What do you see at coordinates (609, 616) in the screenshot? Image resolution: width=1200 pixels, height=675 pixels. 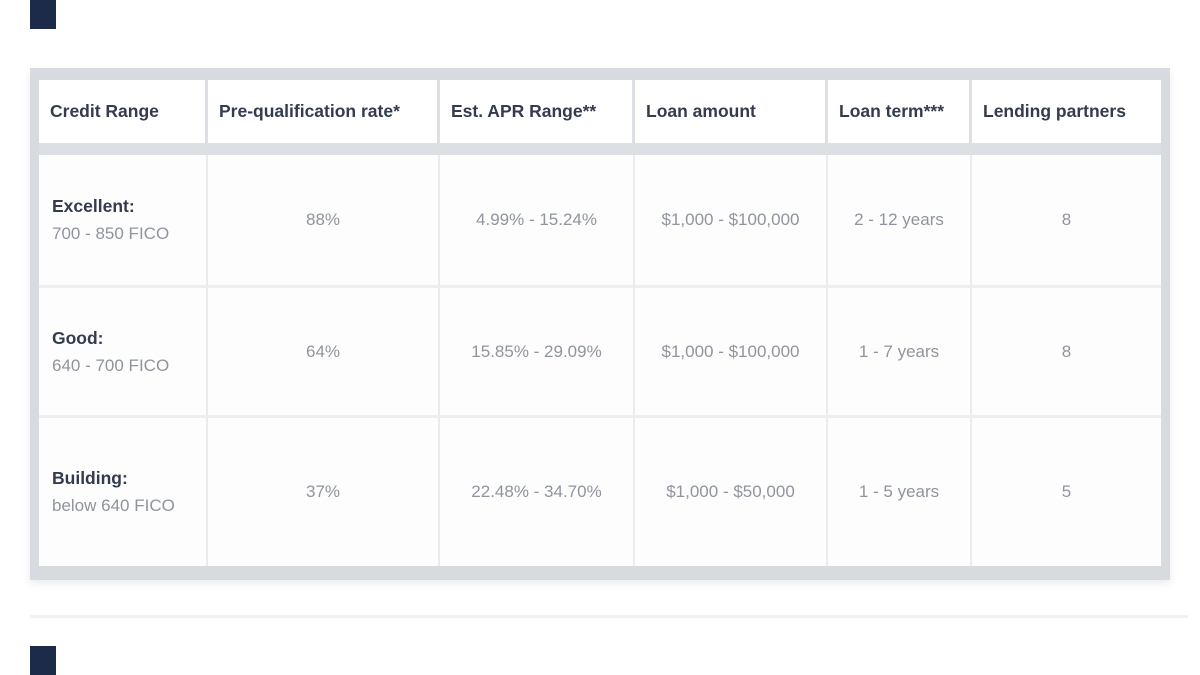 I see `page-divider-line` at bounding box center [609, 616].